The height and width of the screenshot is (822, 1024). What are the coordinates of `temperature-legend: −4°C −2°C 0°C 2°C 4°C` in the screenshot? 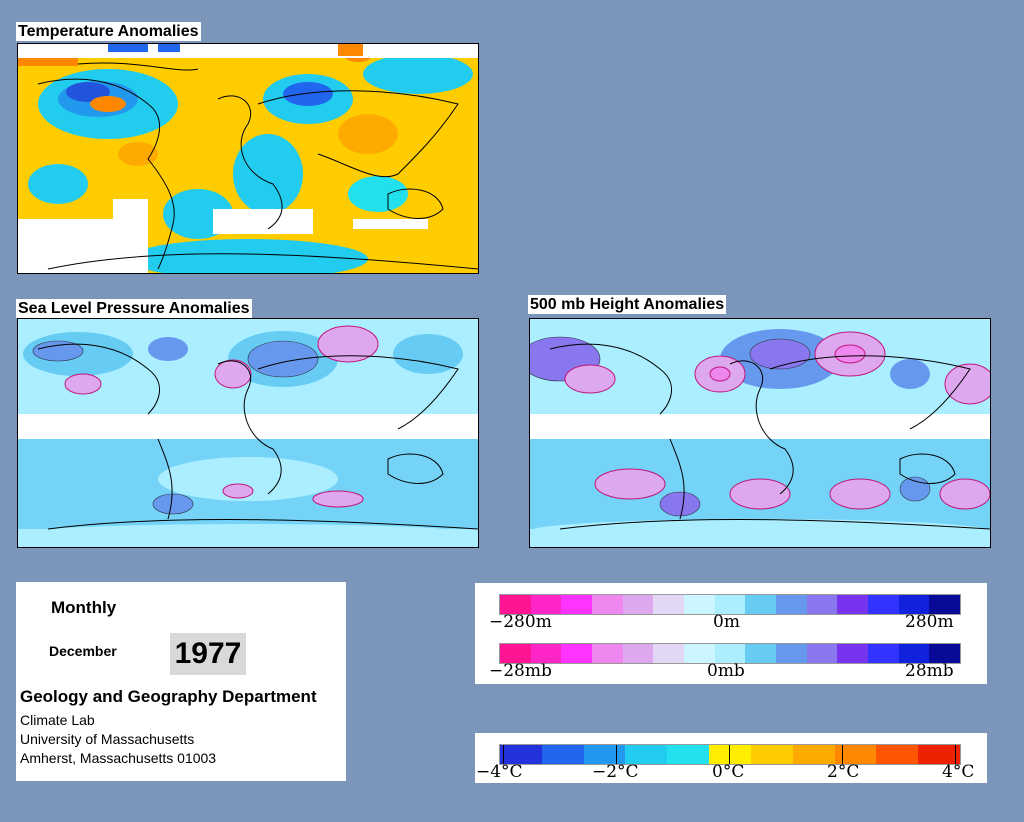 It's located at (731, 758).